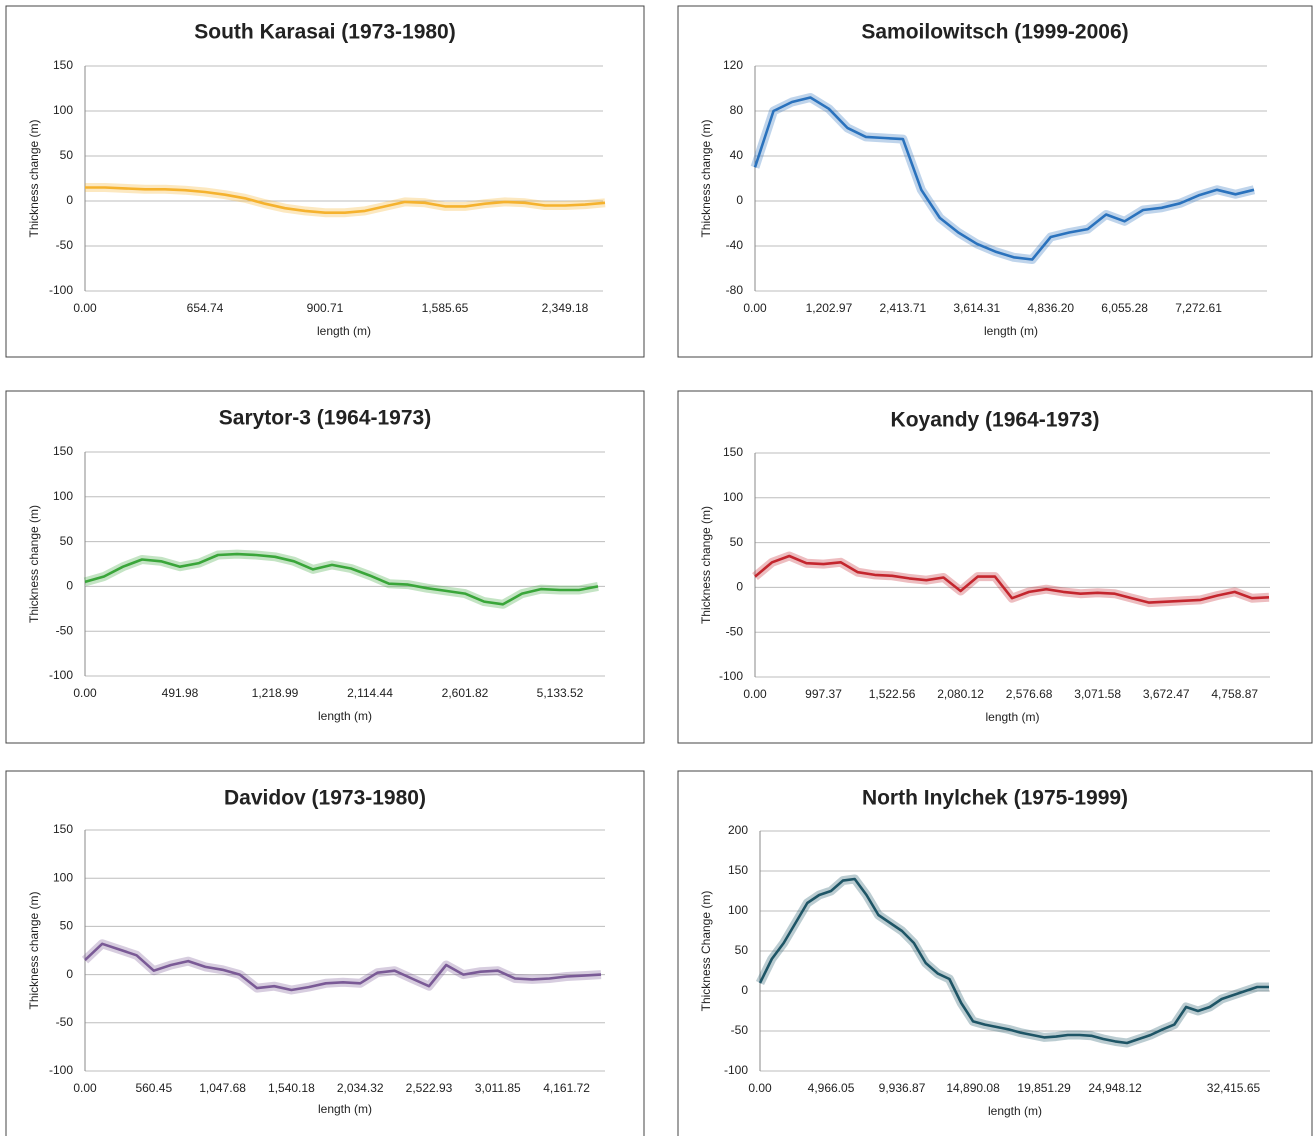  What do you see at coordinates (738, 830) in the screenshot?
I see `y-tick-label: 200` at bounding box center [738, 830].